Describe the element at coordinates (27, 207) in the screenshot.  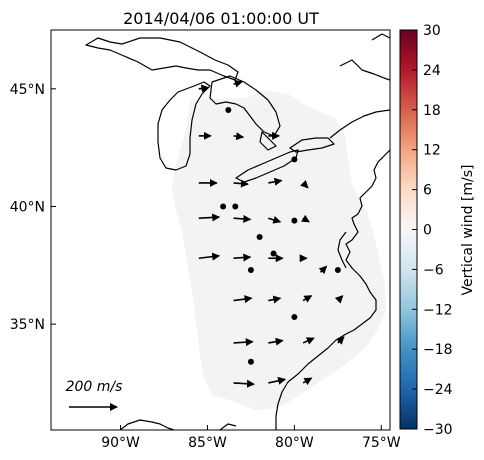
I see `latitude-label: 40°N` at that location.